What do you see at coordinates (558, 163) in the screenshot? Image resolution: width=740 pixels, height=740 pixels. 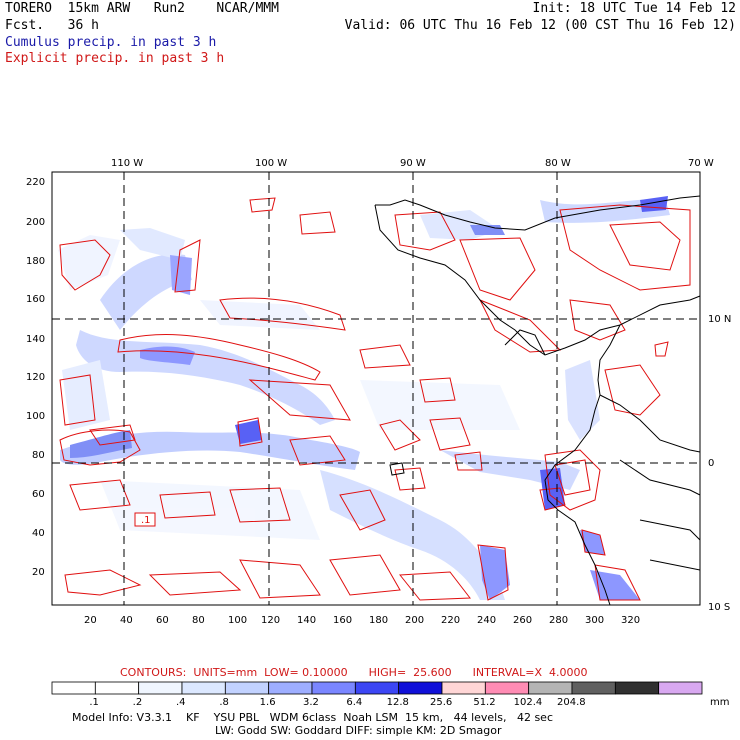 I see `lon-label-80w: 80 W` at bounding box center [558, 163].